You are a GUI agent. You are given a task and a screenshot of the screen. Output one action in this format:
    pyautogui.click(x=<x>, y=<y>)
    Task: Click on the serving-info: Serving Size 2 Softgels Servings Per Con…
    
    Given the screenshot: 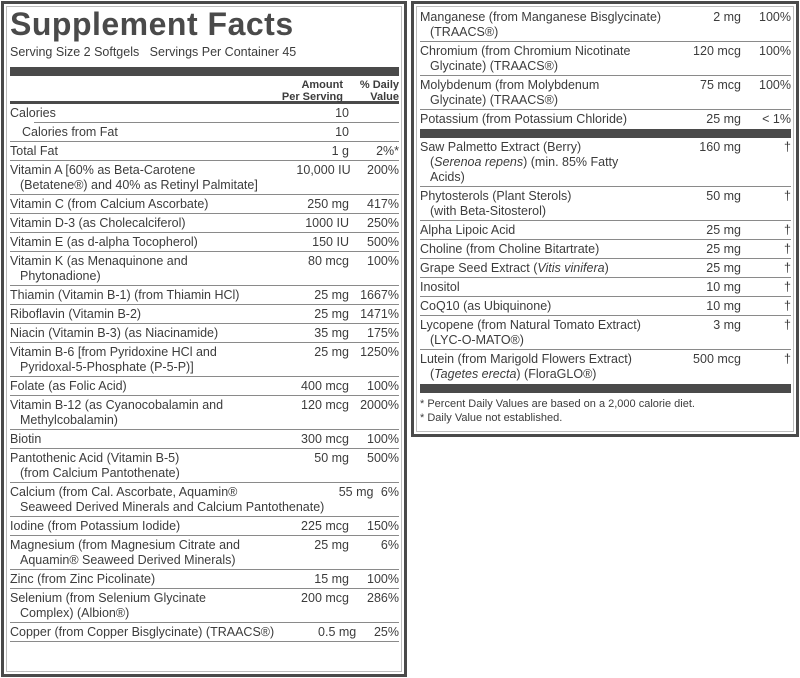 What is the action you would take?
    pyautogui.click(x=153, y=52)
    